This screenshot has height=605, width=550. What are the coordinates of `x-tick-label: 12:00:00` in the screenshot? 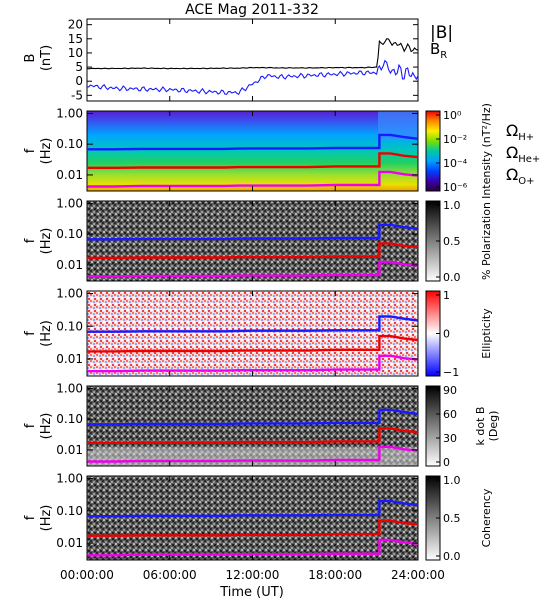 It's located at (253, 575).